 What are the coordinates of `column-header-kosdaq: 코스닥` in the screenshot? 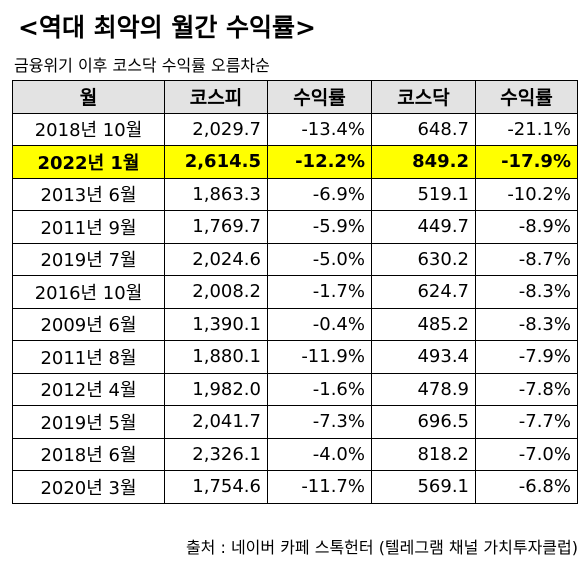 It's located at (423, 97).